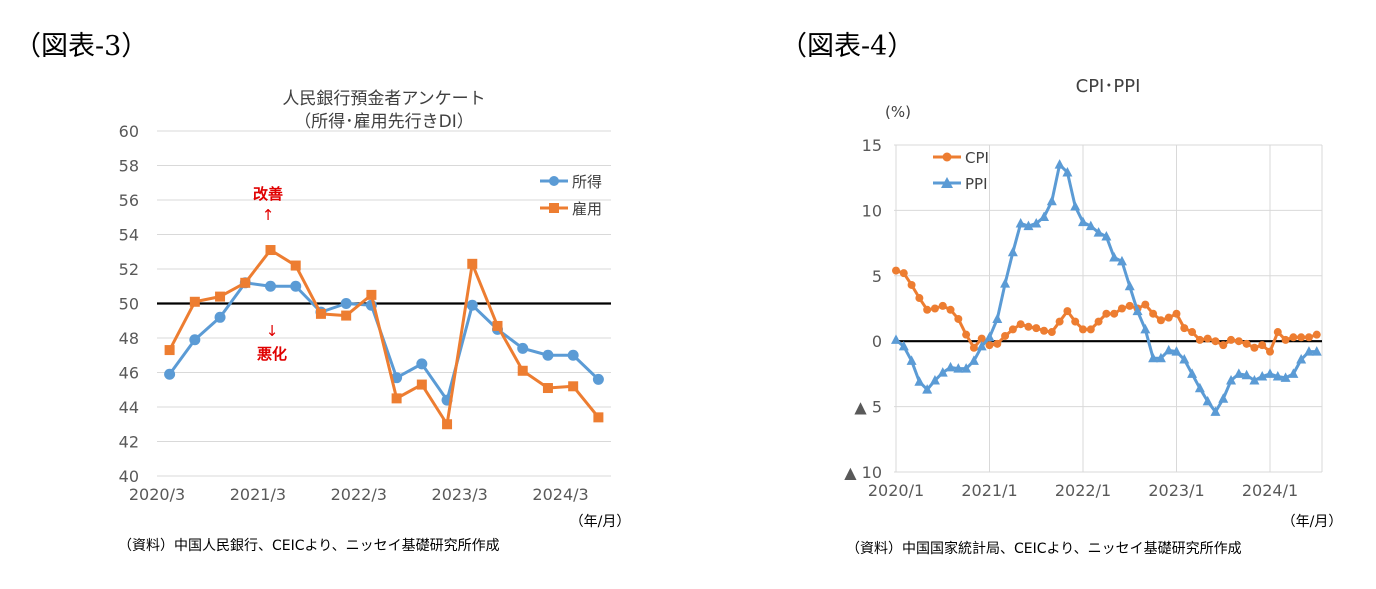  What do you see at coordinates (1083, 490) in the screenshot?
I see `right-x-axis: 2020/1 2021/1 2022/1 2023/1 2024/1` at bounding box center [1083, 490].